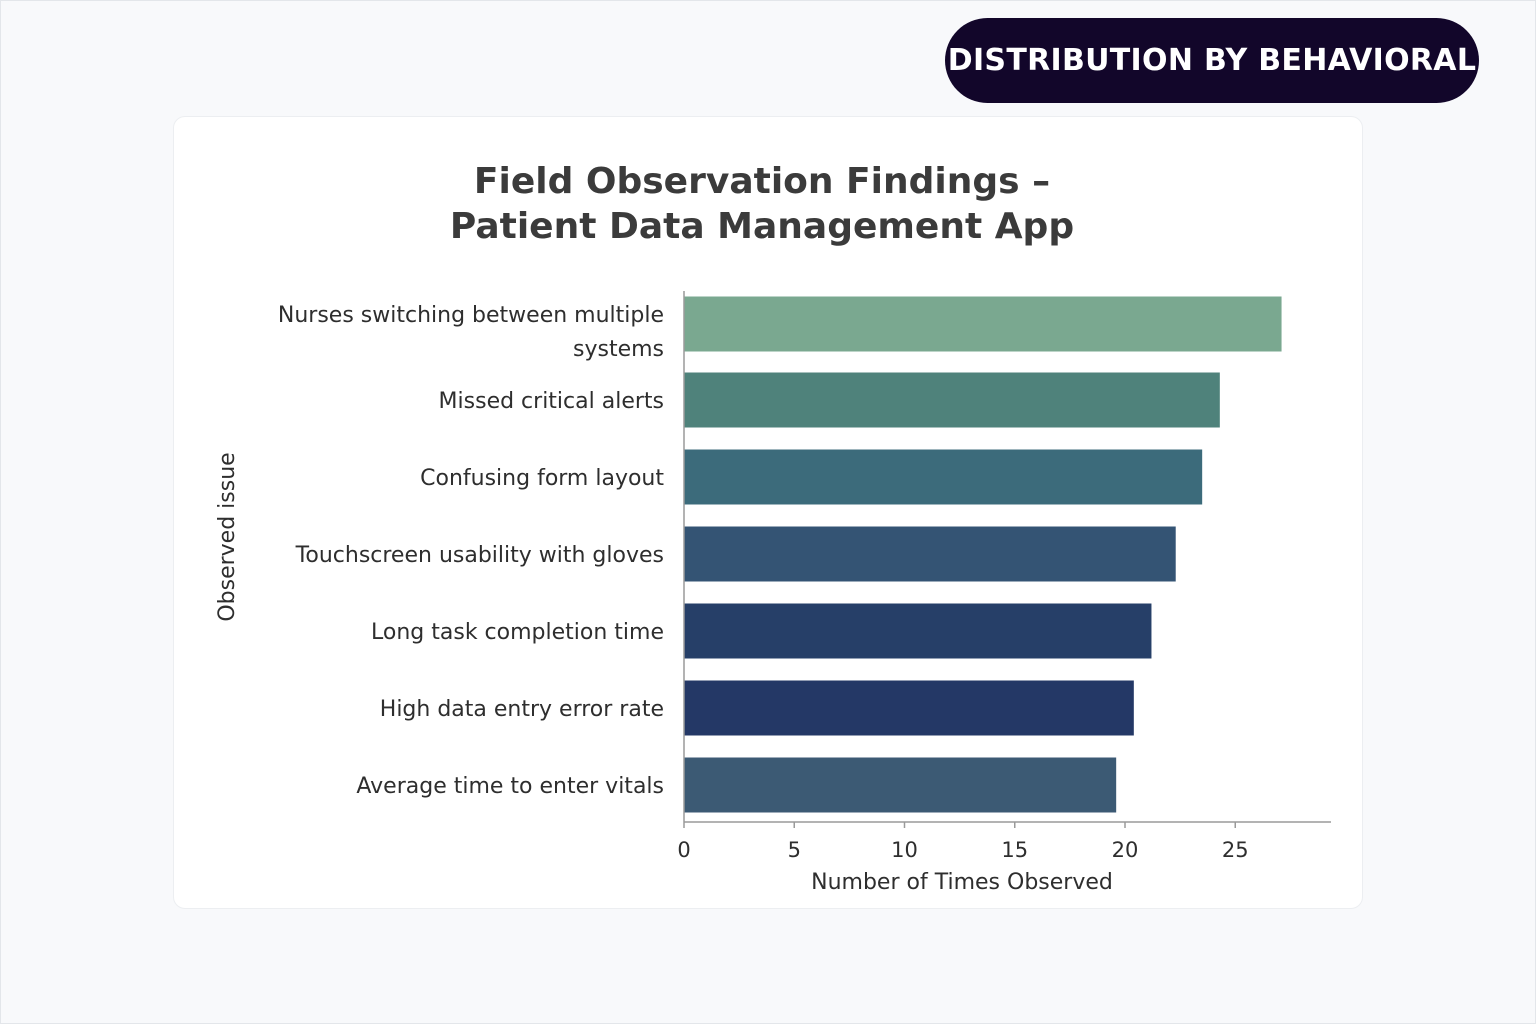  I want to click on x-axis-title-group: Number of Times Observed, so click(962, 882).